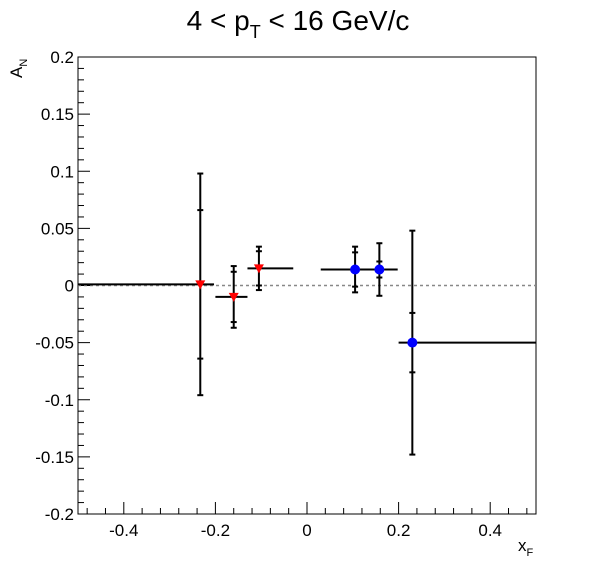 Image resolution: width=596 pixels, height=572 pixels. What do you see at coordinates (399, 530) in the screenshot?
I see `x-tick-label: 0.2` at bounding box center [399, 530].